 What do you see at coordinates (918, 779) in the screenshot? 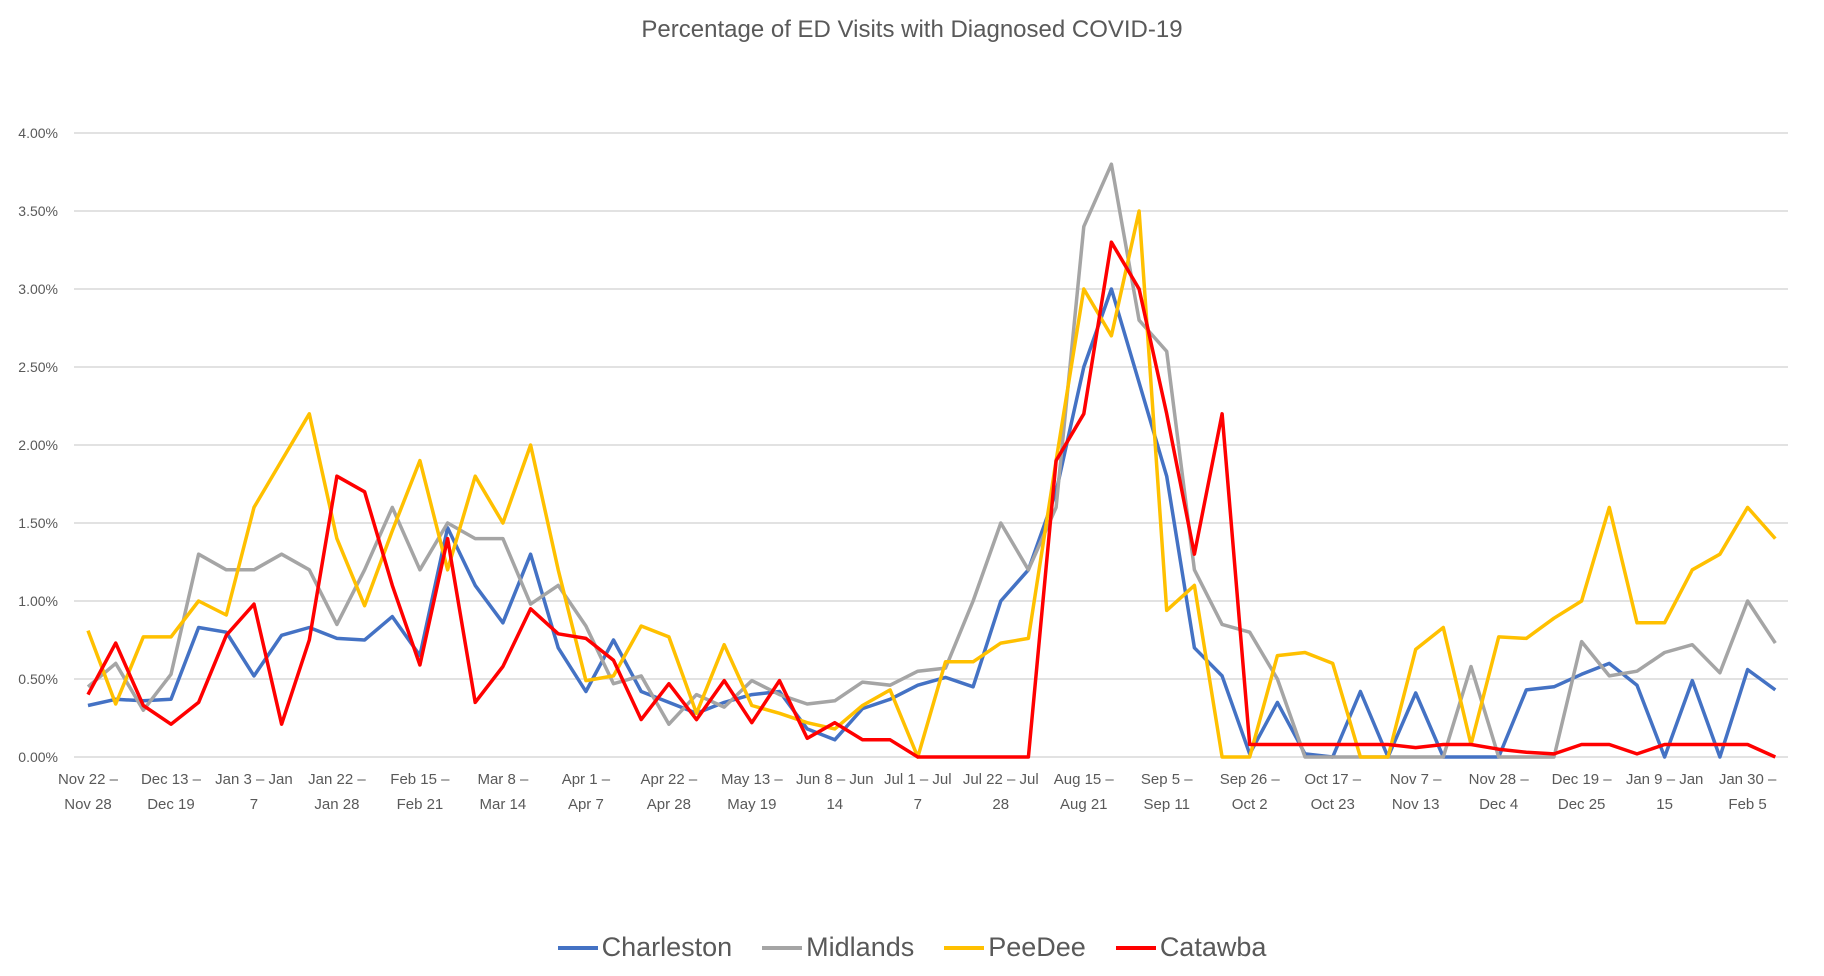
I see `x-tick-label: Jul 1 – Jul` at bounding box center [918, 779].